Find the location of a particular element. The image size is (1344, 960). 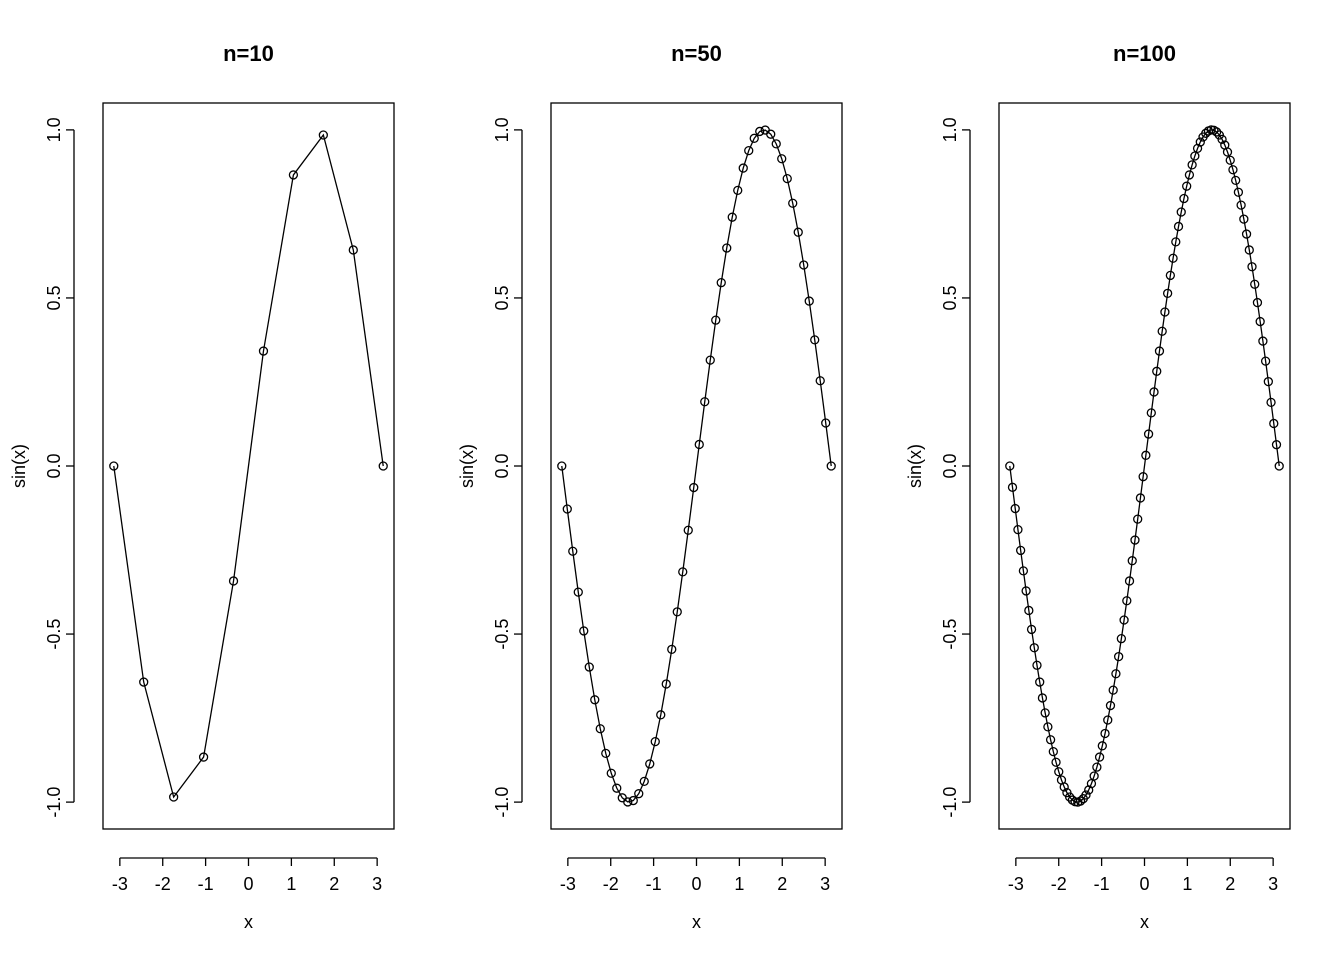

x-tick-label: 0 is located at coordinates (696, 884).